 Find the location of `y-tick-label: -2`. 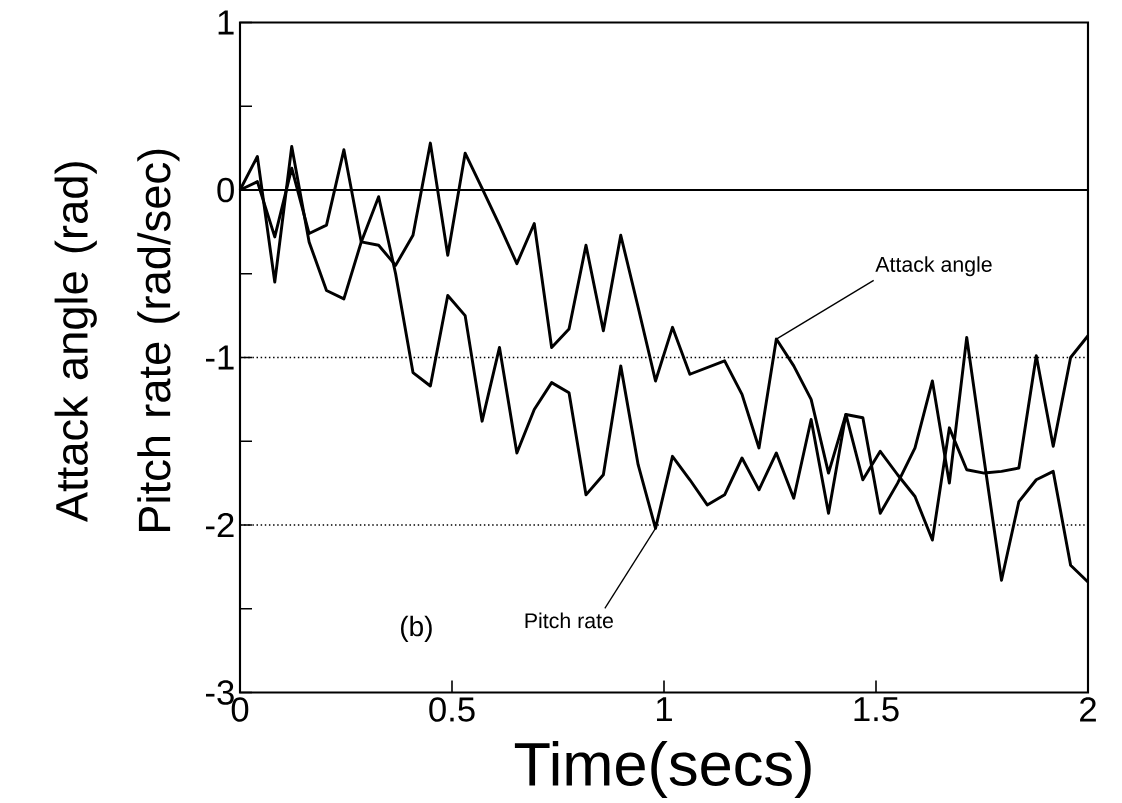

y-tick-label: -2 is located at coordinates (220, 525).